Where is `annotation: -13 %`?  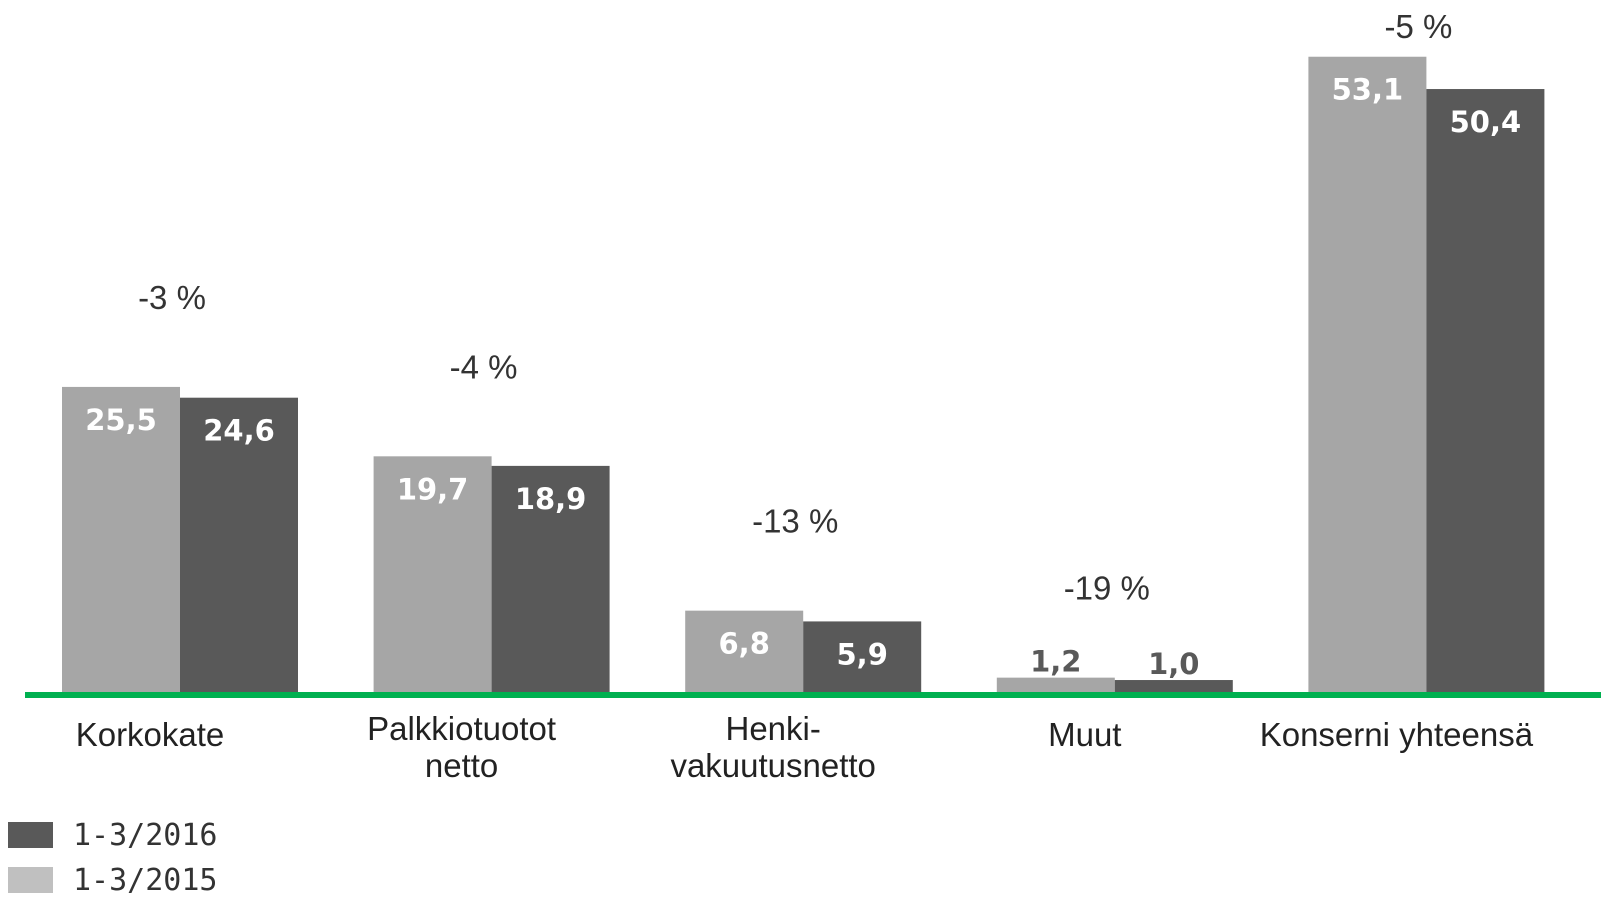
annotation: -13 % is located at coordinates (795, 521).